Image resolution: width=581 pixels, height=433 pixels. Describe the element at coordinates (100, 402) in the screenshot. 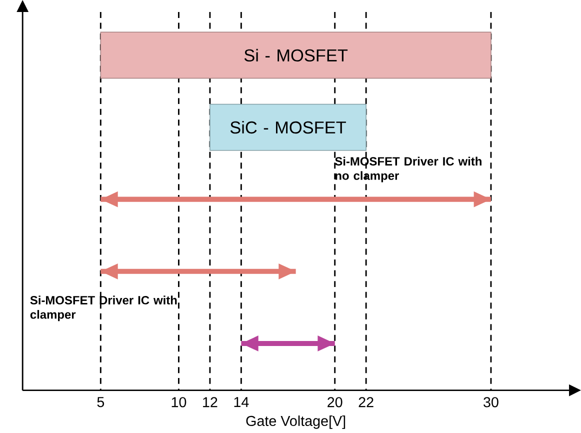

I see `x-tick-label: 5` at that location.